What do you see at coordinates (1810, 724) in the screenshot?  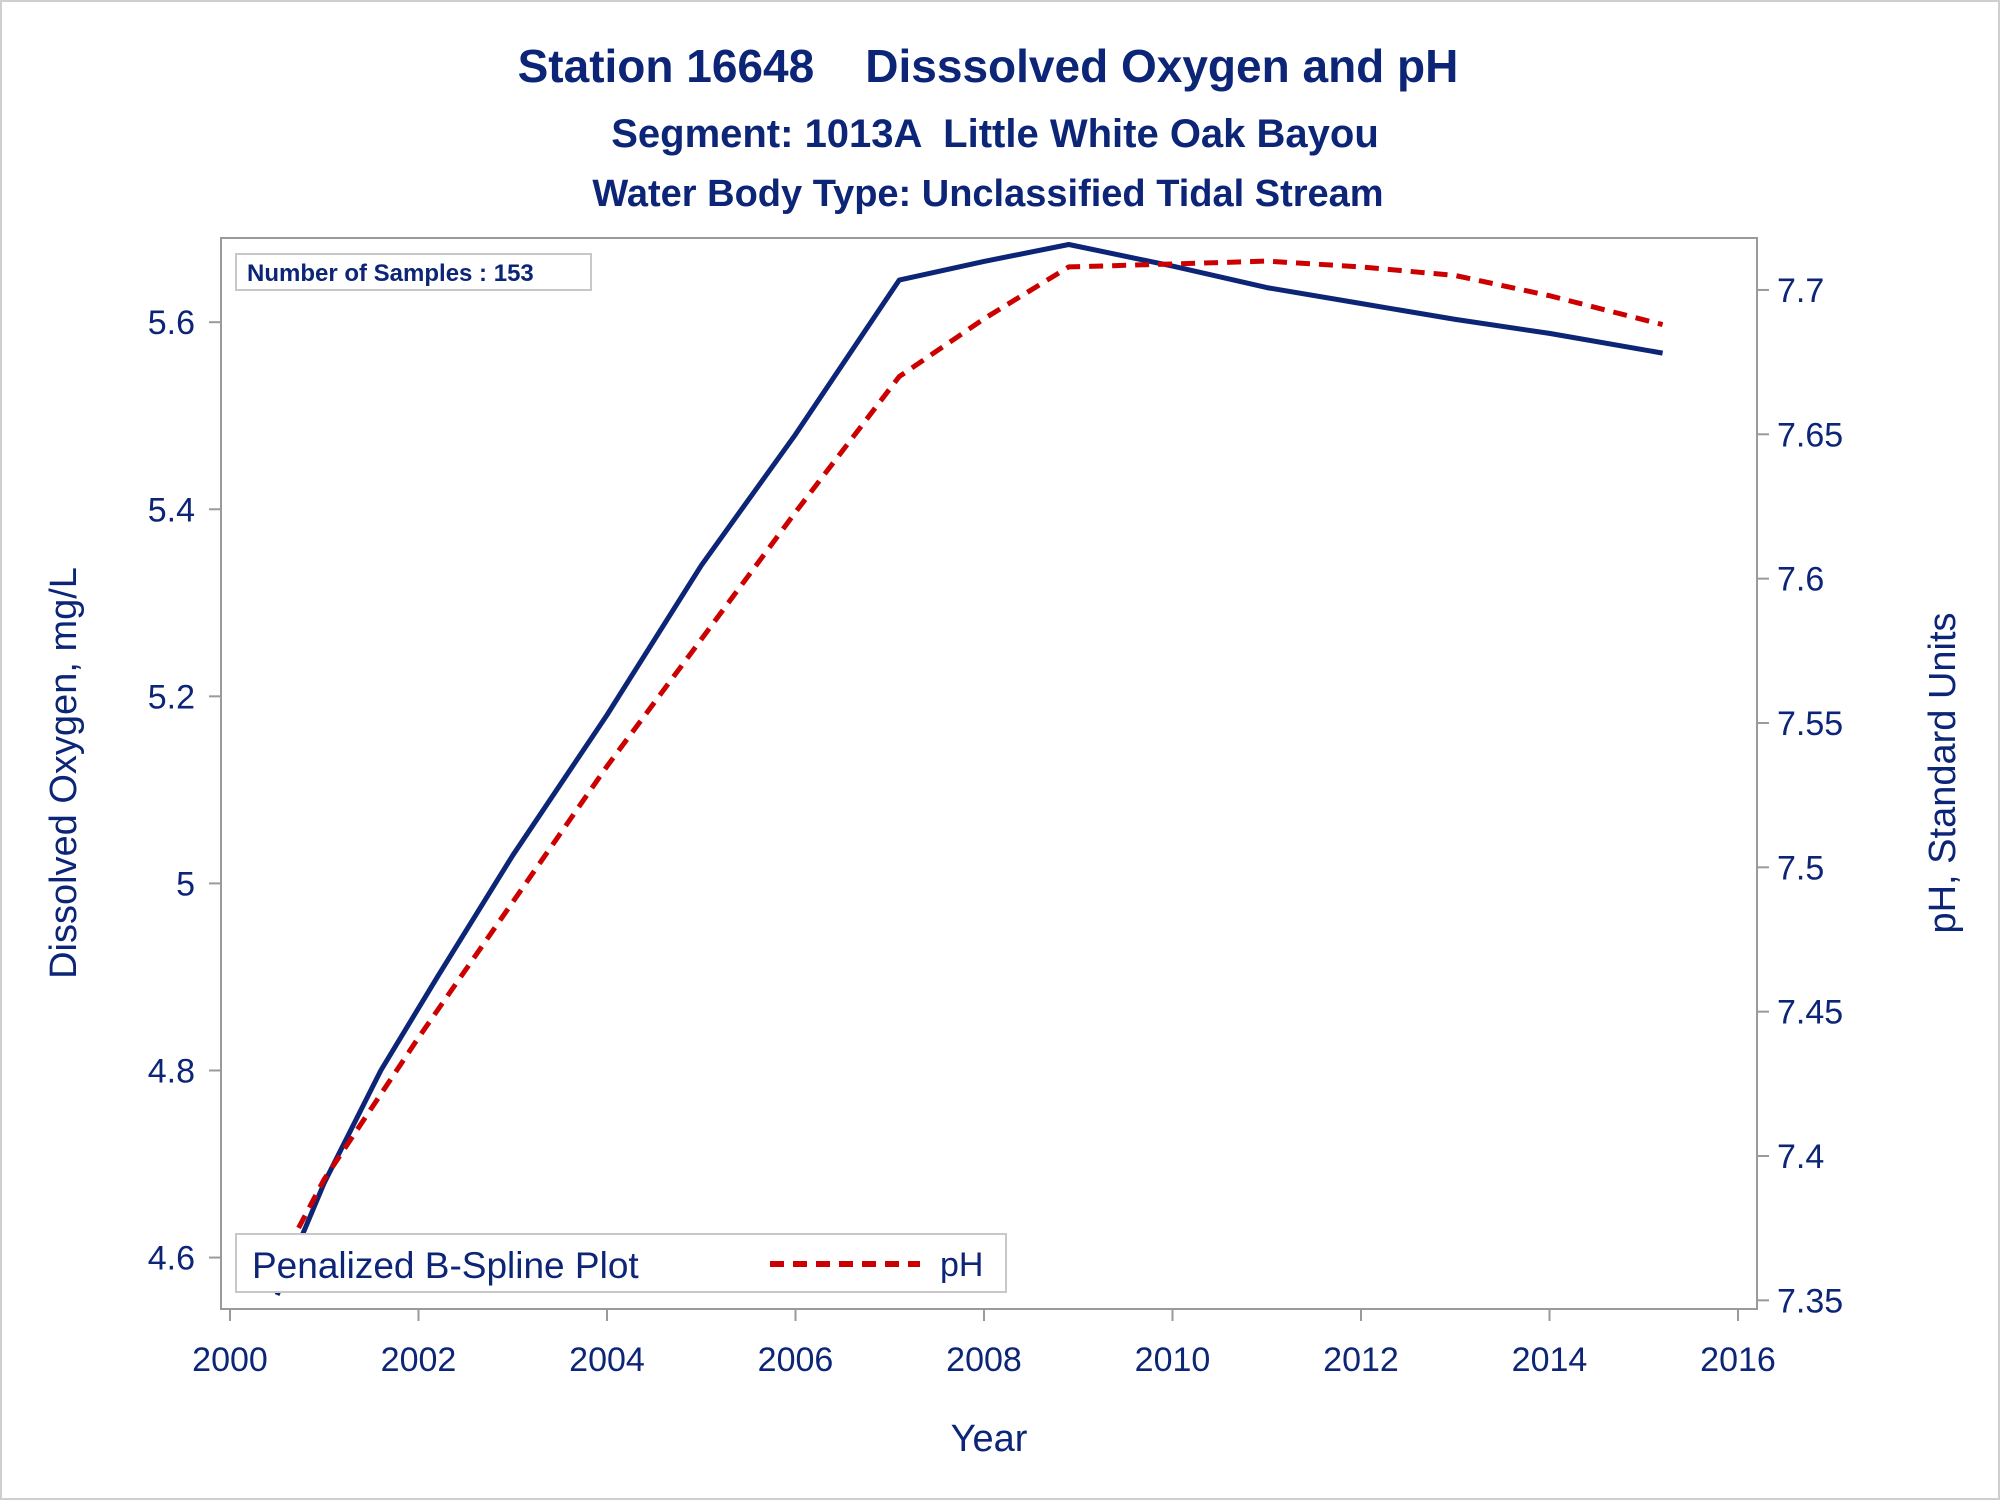 I see `y2-tick-label: 7.55` at bounding box center [1810, 724].